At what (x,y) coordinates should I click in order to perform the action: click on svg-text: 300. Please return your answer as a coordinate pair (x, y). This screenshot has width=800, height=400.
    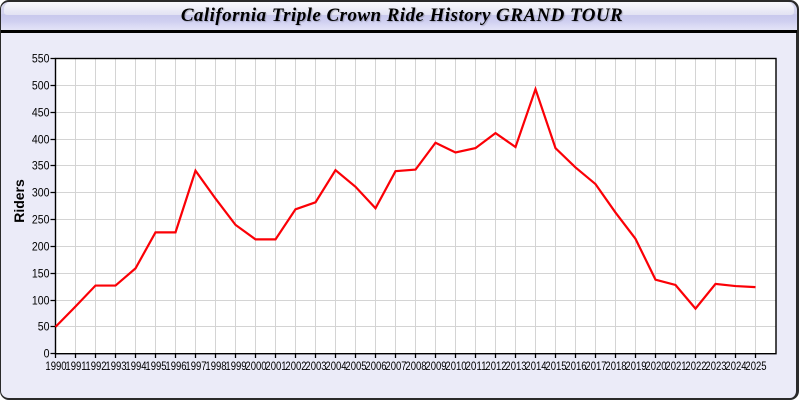
    Looking at the image, I should click on (41, 193).